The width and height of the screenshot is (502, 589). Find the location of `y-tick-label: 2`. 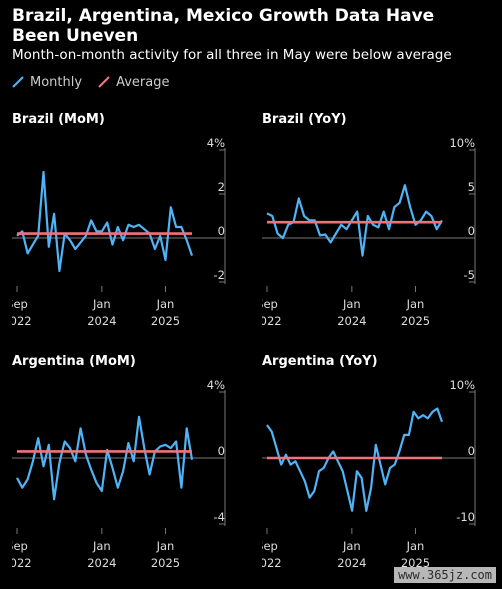

y-tick-label: 2 is located at coordinates (221, 187).